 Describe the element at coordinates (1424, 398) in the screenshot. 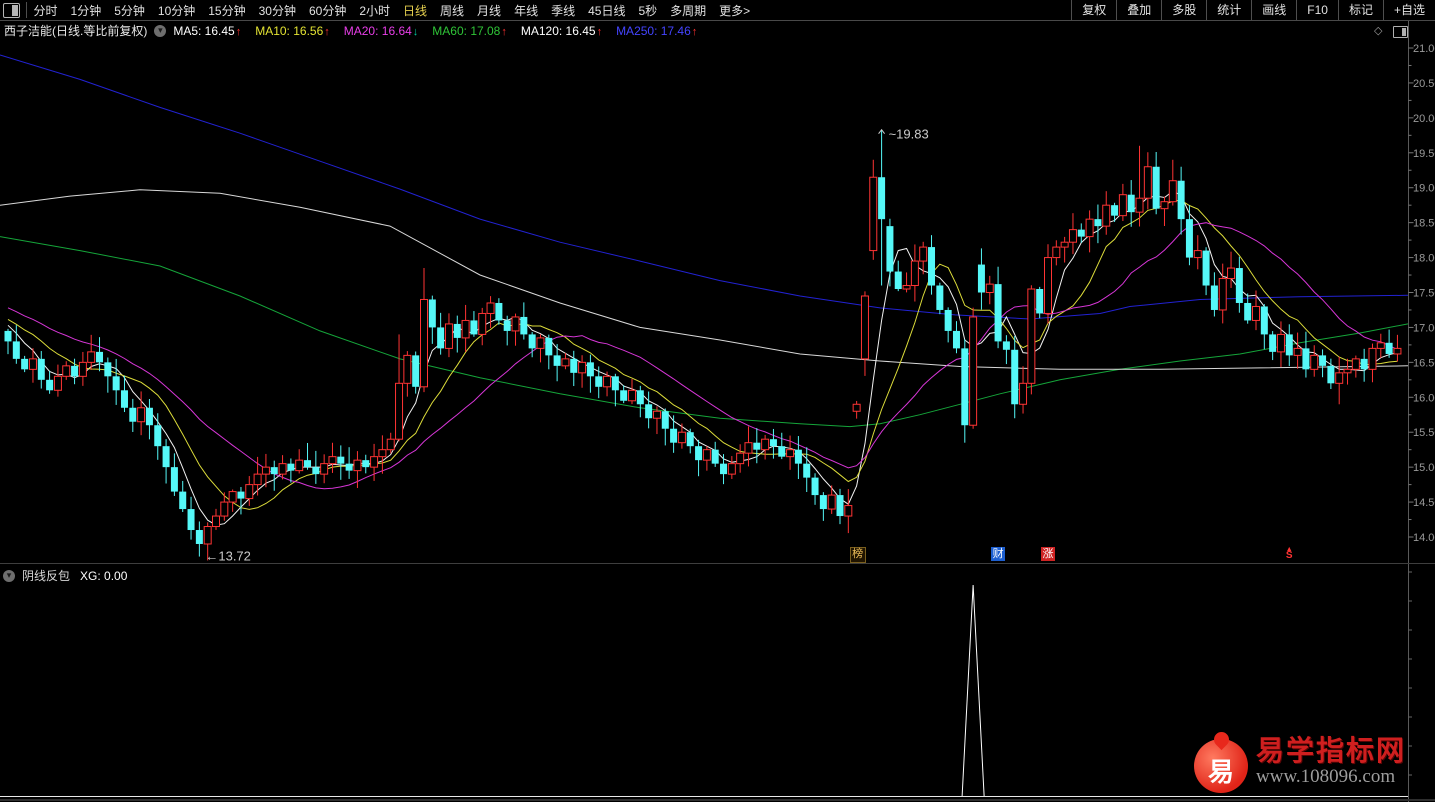

I see `y-axis-label: 16.00` at that location.